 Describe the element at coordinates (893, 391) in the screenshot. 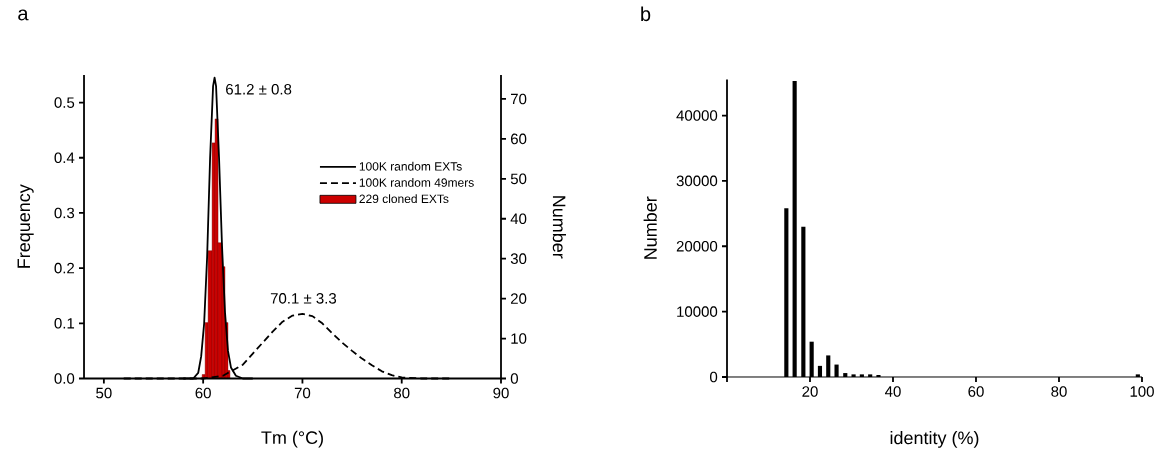

I see `x-tick-label: 40` at that location.